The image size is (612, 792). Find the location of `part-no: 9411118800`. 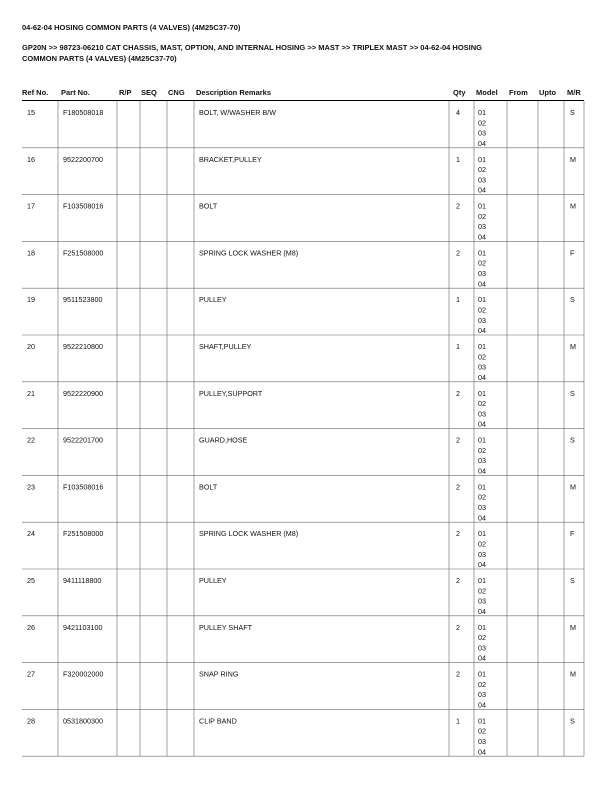

part-no: 9411118800 is located at coordinates (82, 580).